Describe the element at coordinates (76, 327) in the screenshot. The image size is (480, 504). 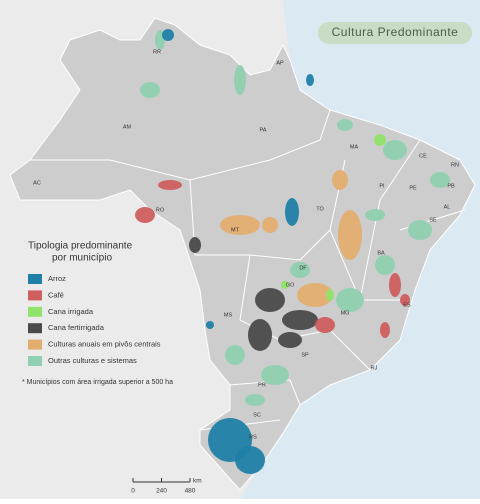
I see `legend-label: Cana fertirrigada` at that location.